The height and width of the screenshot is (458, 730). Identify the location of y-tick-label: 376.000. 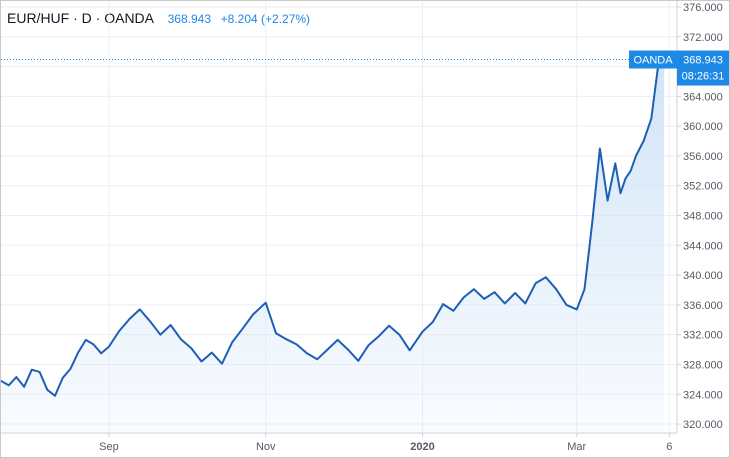
(703, 8).